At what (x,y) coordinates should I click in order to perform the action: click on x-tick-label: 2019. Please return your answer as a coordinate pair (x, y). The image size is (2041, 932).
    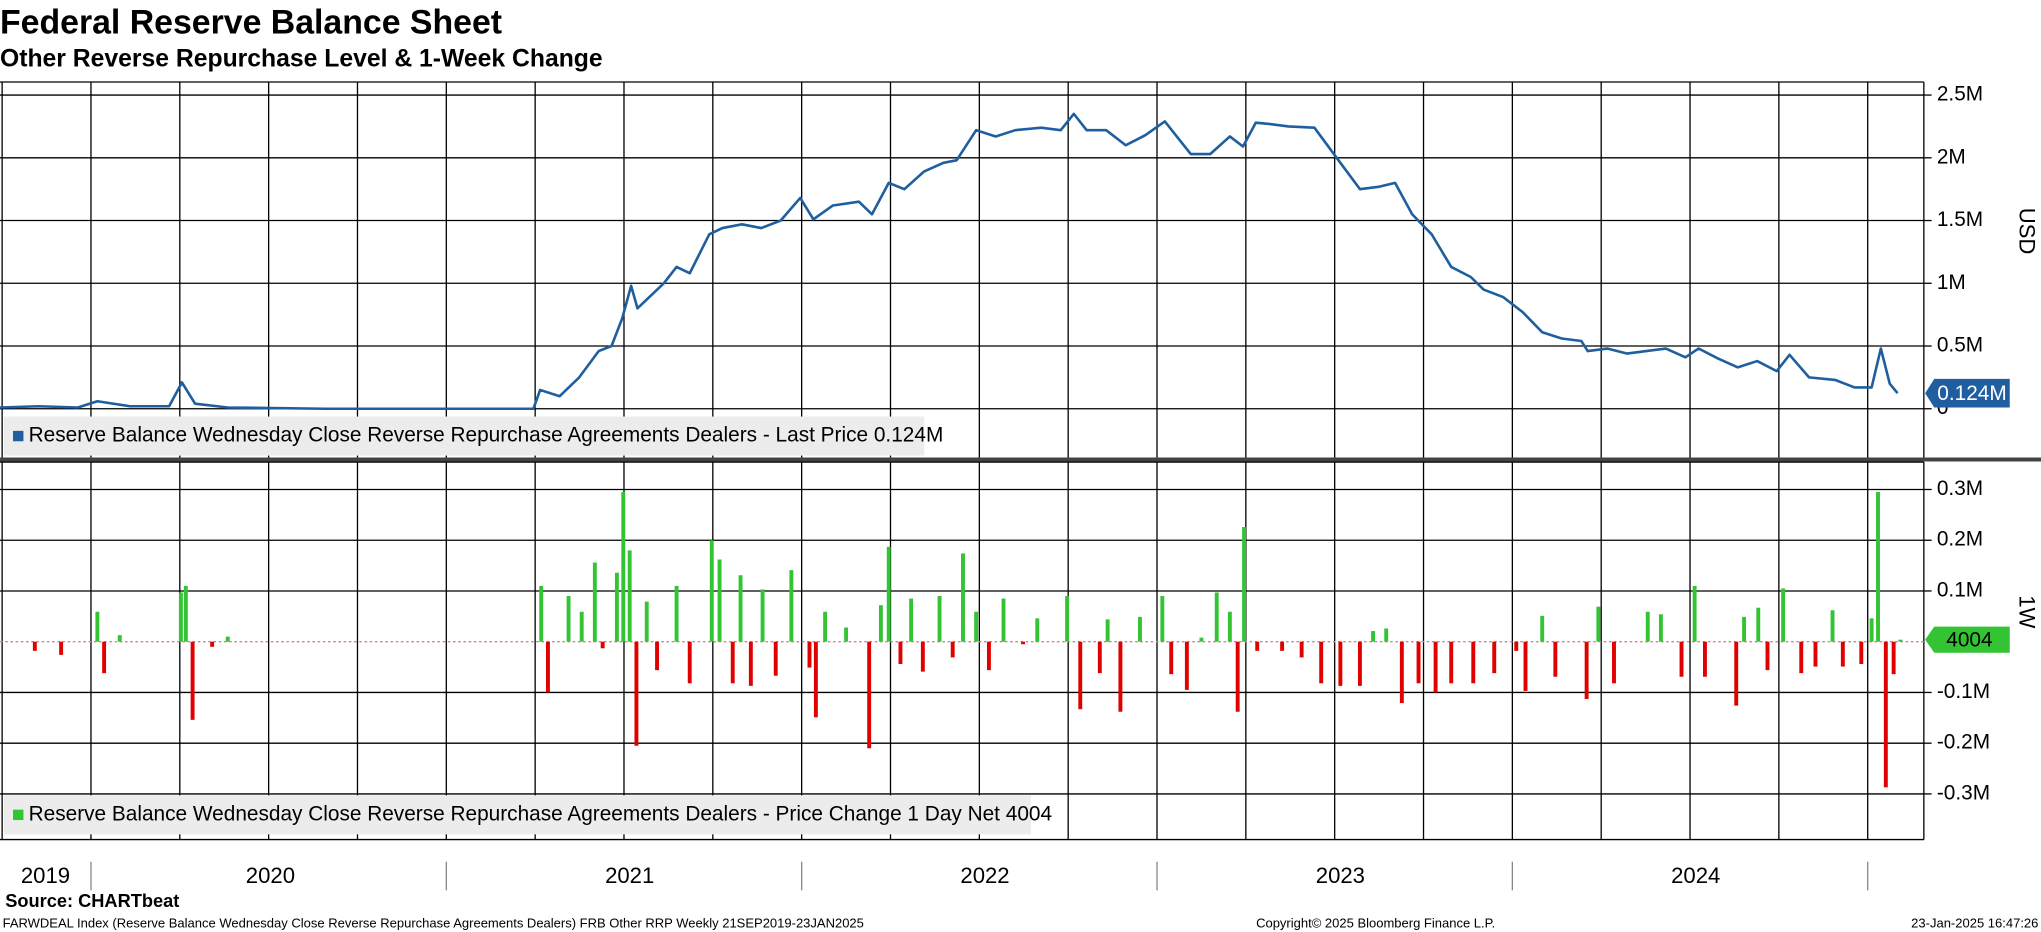
    Looking at the image, I should click on (45, 875).